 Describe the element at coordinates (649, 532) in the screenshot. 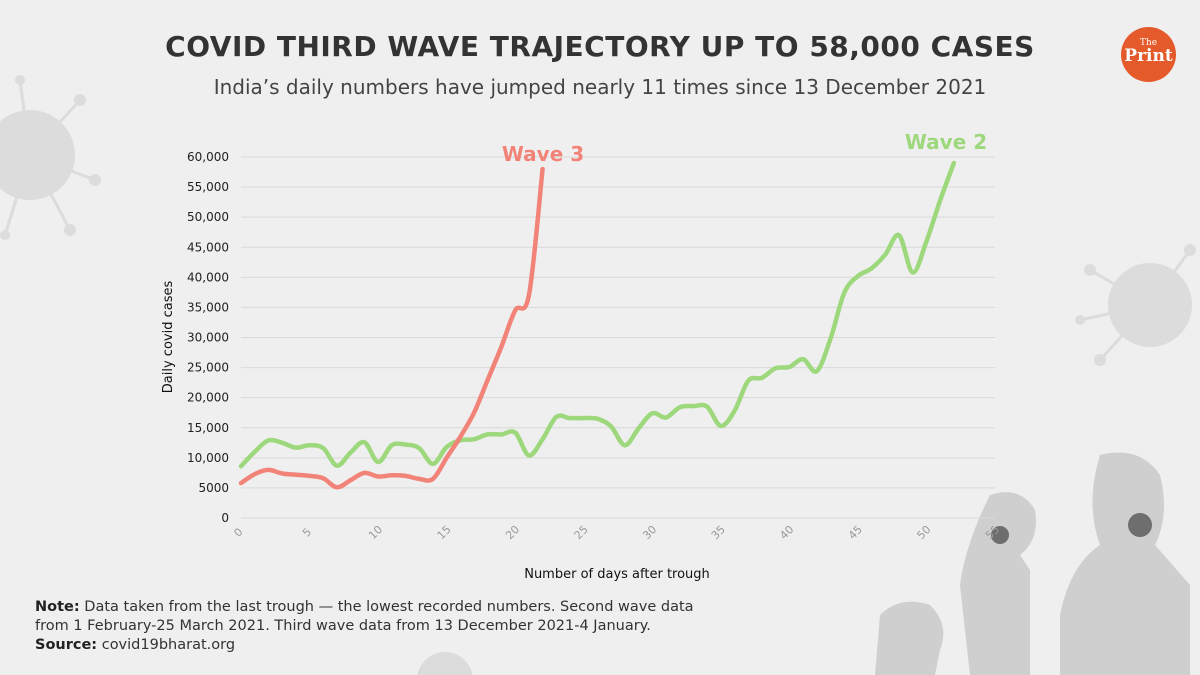

I see `x-tick-label: 30` at that location.